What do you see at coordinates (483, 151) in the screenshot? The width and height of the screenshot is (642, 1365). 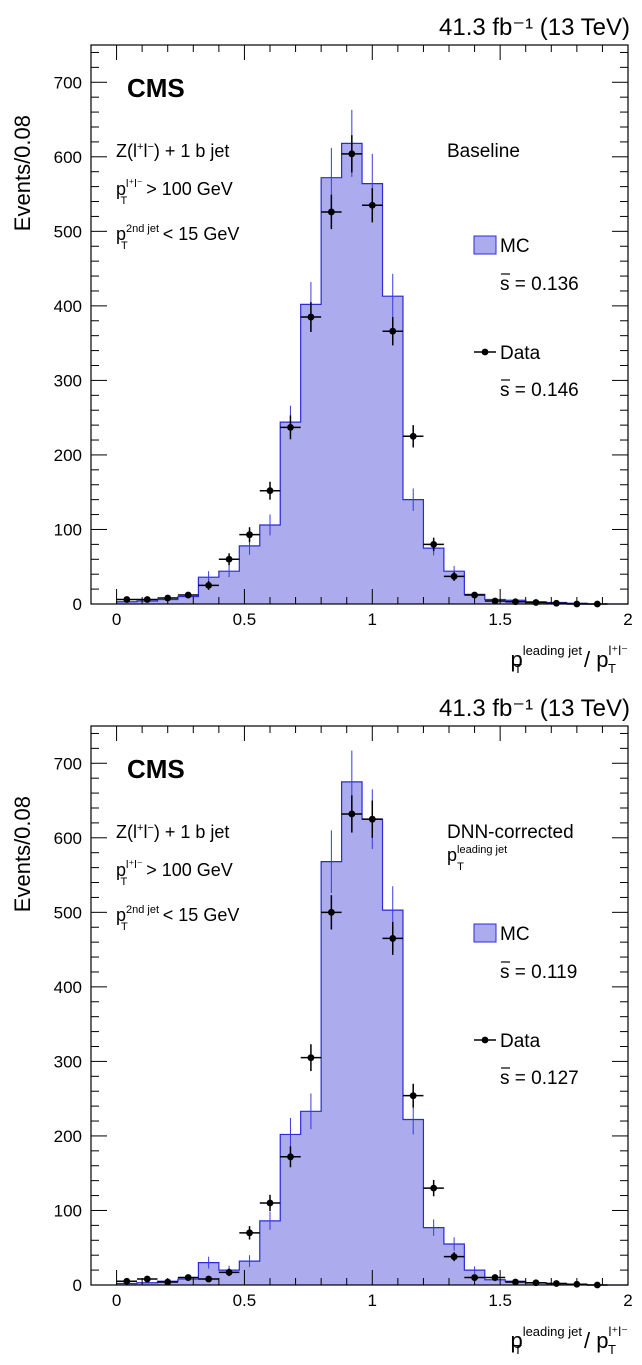 I see `variant-label: Baseline` at bounding box center [483, 151].